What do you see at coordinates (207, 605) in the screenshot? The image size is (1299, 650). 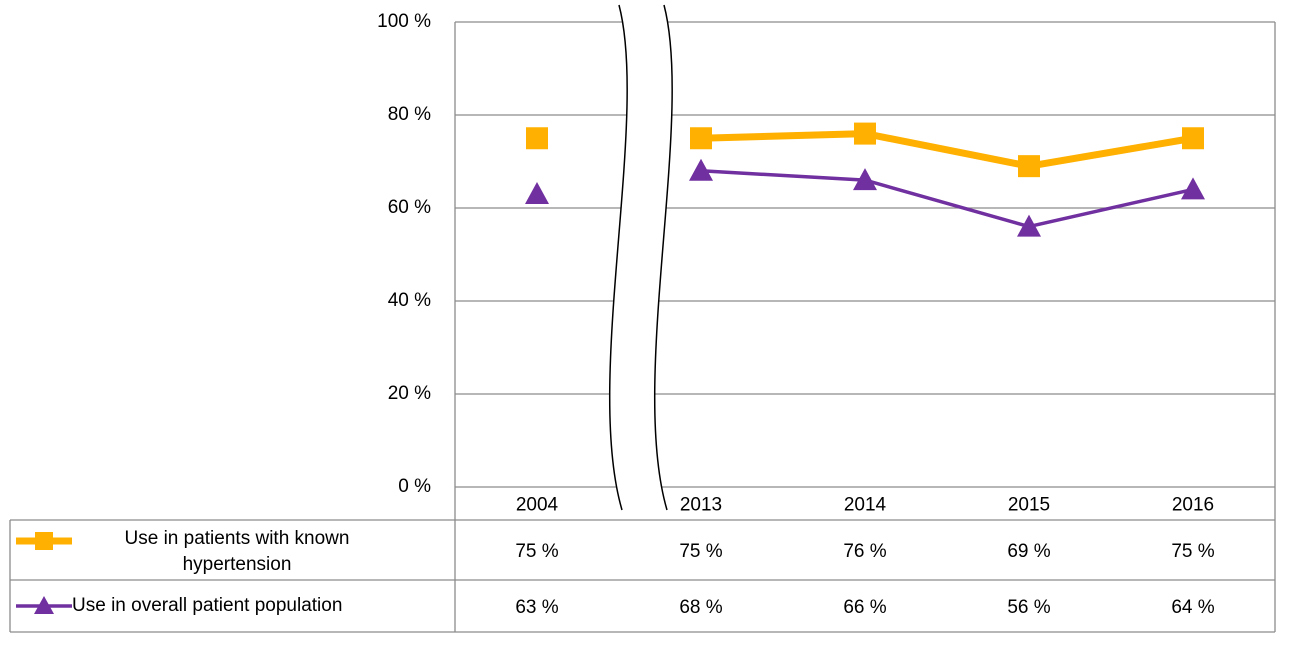 I see `legend-label: Use in overall patient population` at bounding box center [207, 605].